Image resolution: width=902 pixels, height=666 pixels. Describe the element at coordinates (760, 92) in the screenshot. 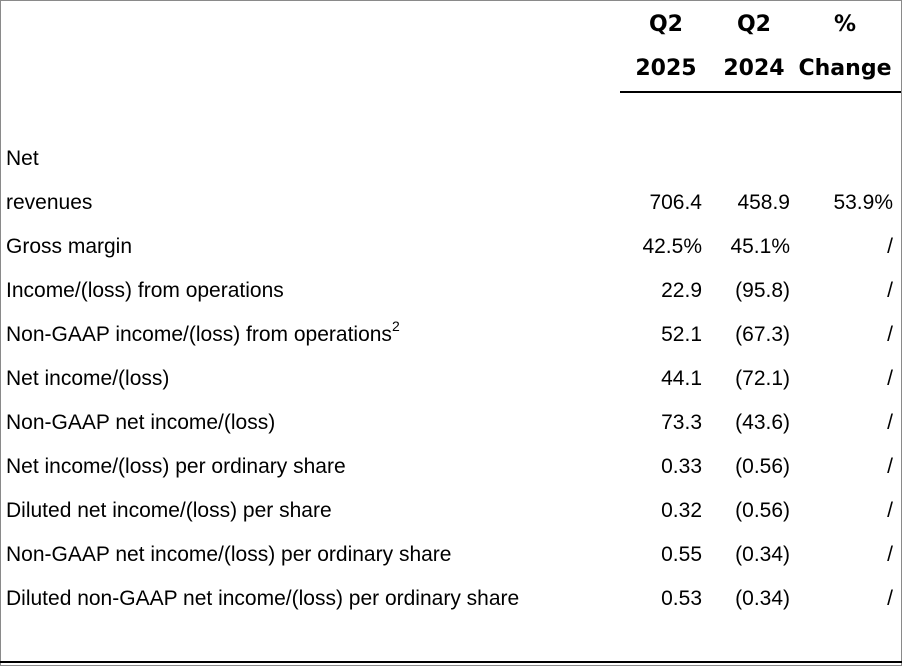

I see `header-rule` at that location.